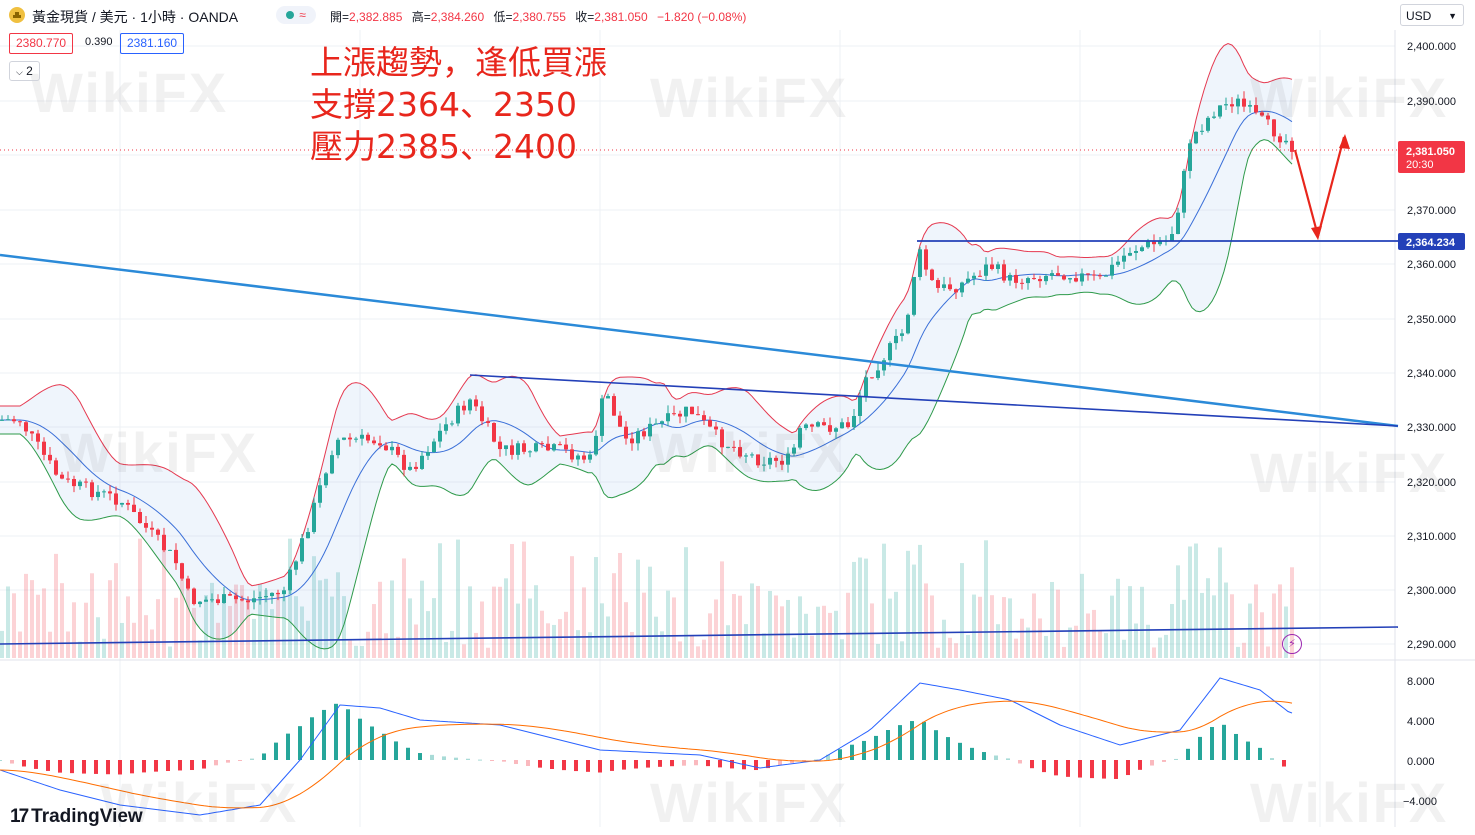  I want to click on current-price-label: 2,381.050, so click(1430, 152).